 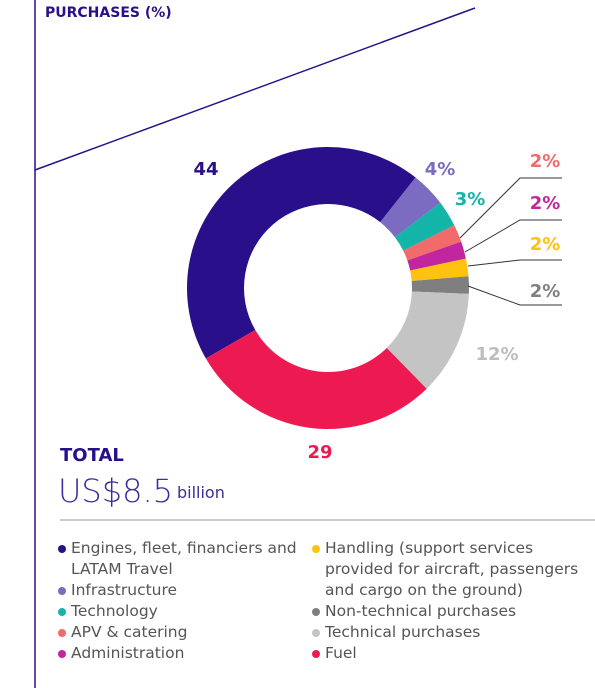 What do you see at coordinates (115, 491) in the screenshot?
I see `total-value: US$8.5` at bounding box center [115, 491].